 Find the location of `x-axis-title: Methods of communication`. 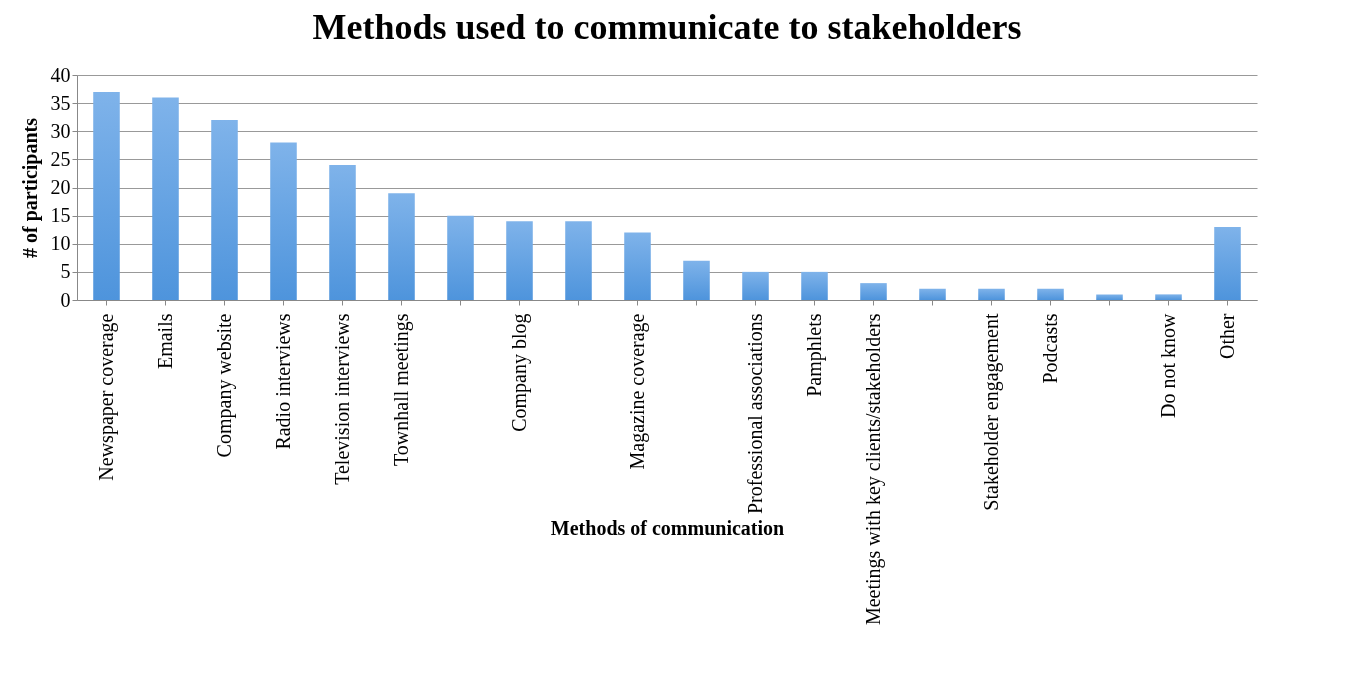

x-axis-title: Methods of communication is located at coordinates (667, 527).